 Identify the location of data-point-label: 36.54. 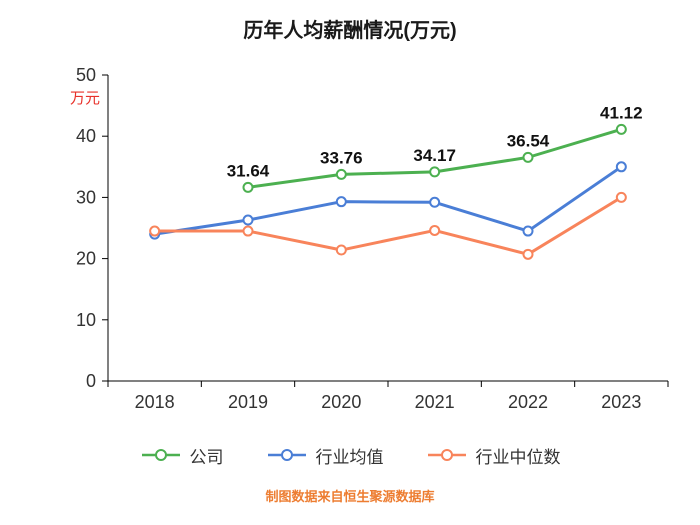
(528, 140).